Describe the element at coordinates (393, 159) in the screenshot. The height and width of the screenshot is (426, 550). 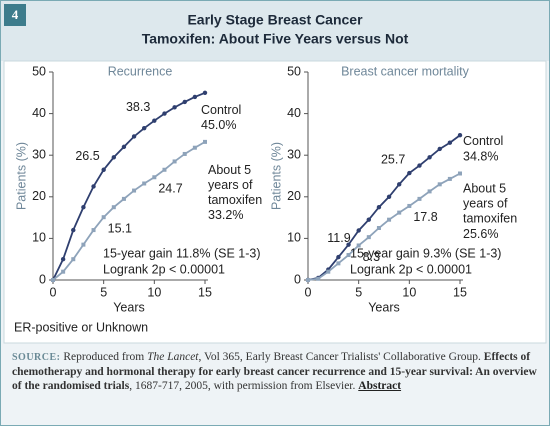
I see `value-label: 25.7` at that location.